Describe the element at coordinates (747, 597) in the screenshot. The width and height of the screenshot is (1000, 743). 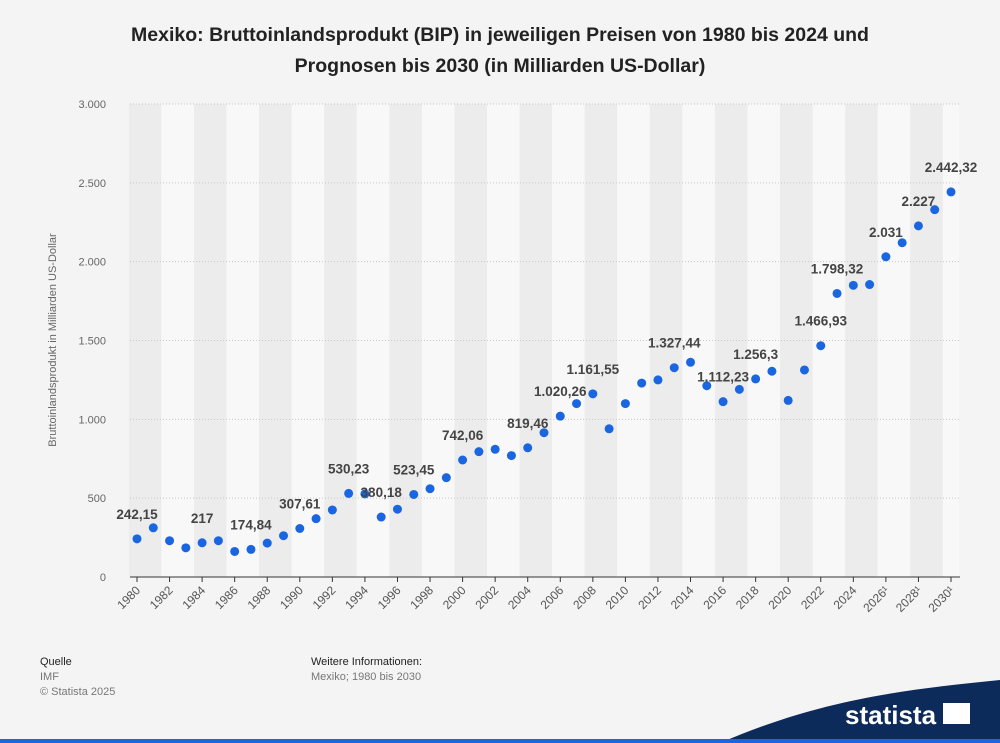
I see `x-tick-label: 2018` at that location.